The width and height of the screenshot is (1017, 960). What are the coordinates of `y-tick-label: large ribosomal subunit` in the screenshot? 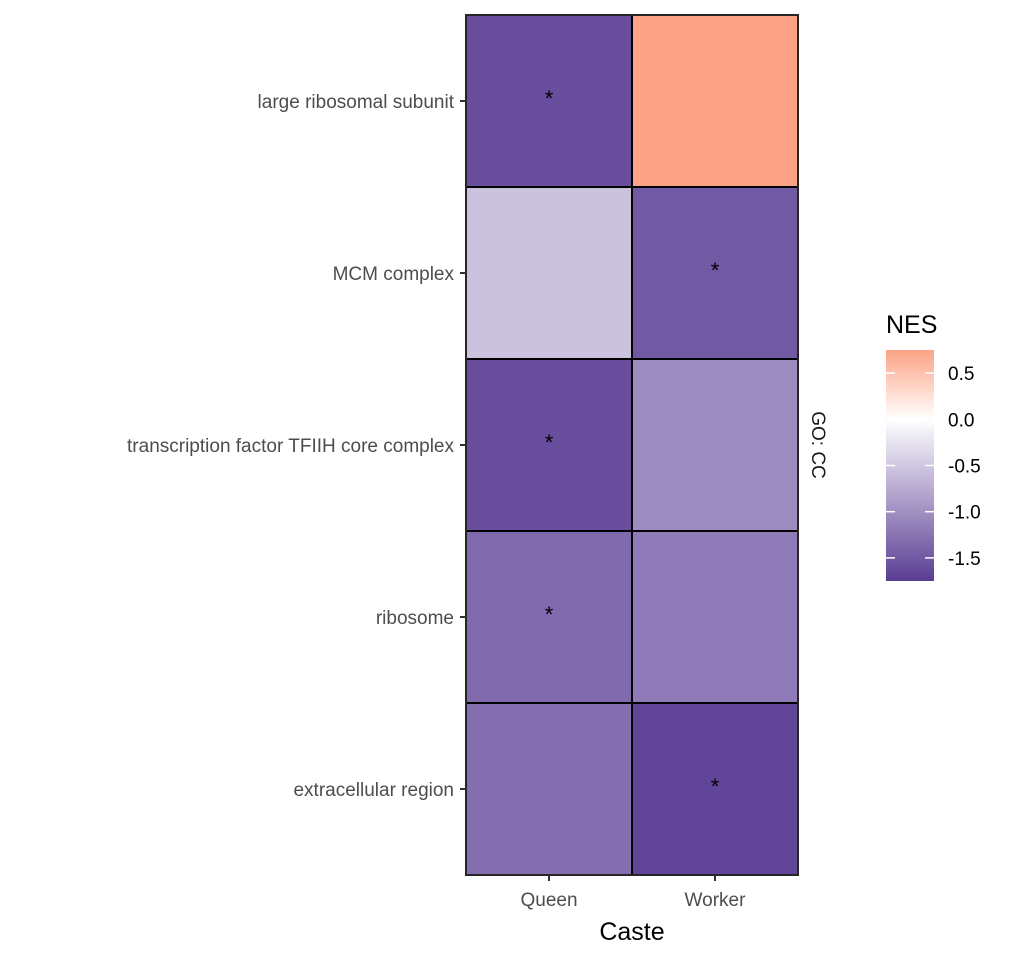 It's located at (356, 102).